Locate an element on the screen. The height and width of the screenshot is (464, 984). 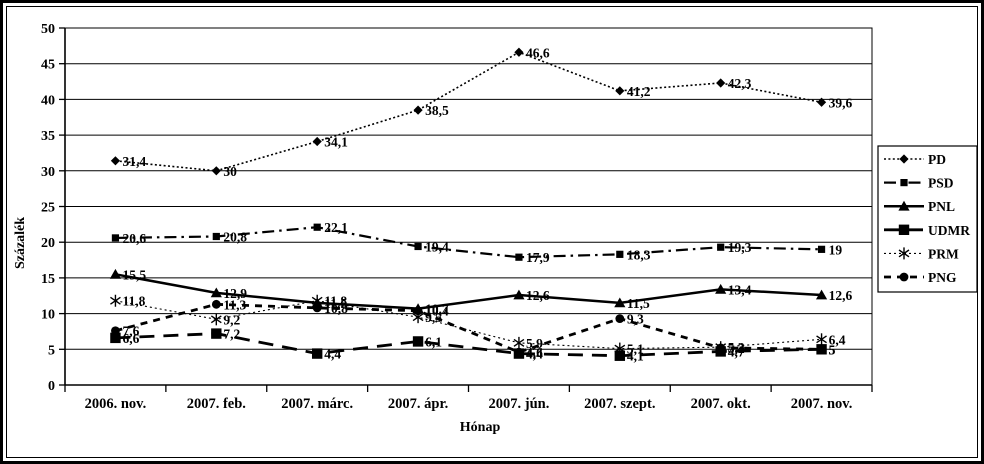
data-label-PD-0: 31,4 is located at coordinates (134, 161).